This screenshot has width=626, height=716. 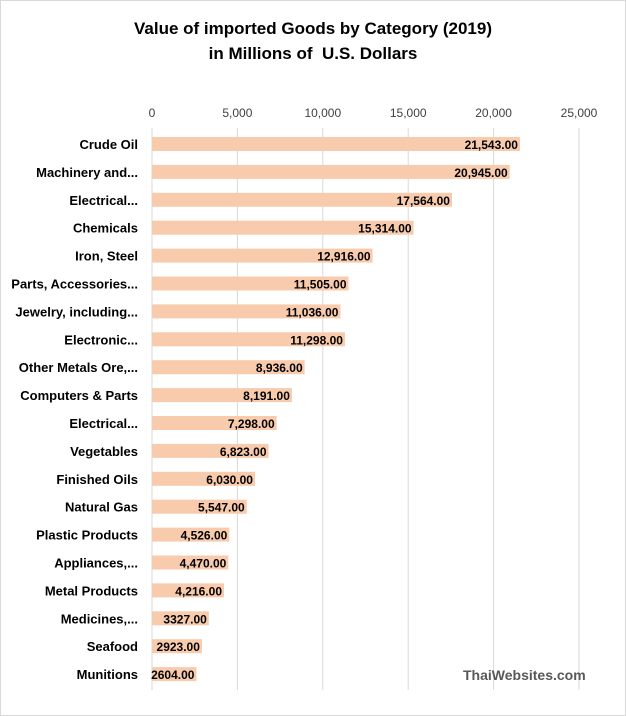 I want to click on x-tick-label: 25,000, so click(x=579, y=113).